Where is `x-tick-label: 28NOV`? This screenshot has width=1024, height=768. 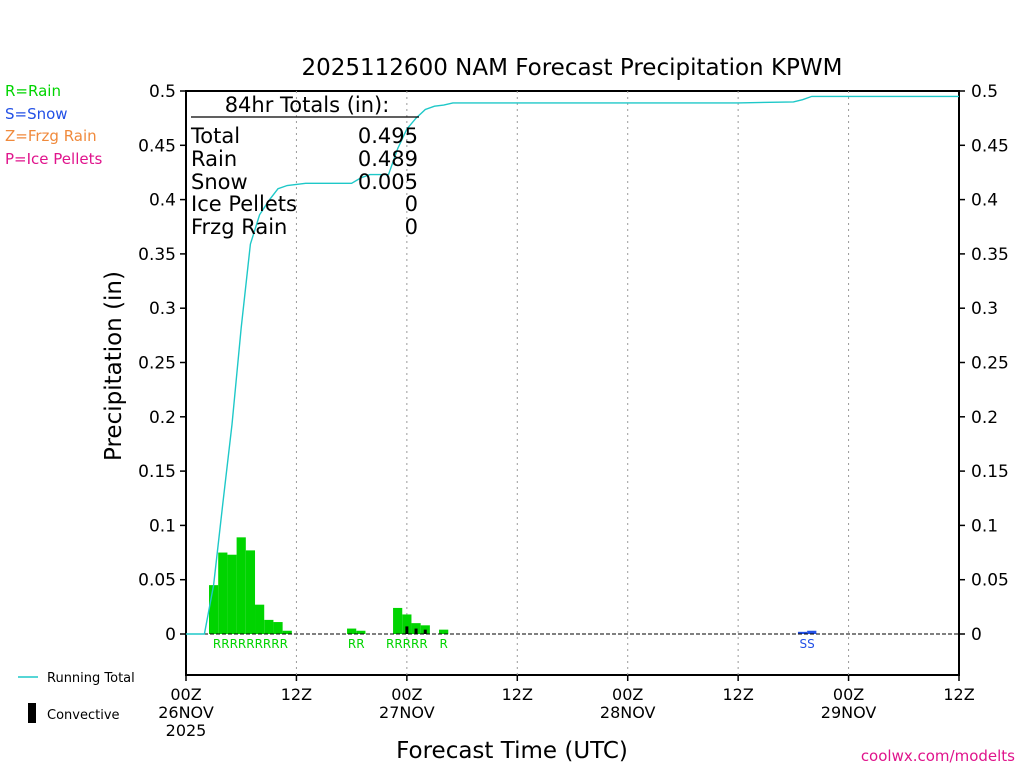 x-tick-label: 28NOV is located at coordinates (628, 712).